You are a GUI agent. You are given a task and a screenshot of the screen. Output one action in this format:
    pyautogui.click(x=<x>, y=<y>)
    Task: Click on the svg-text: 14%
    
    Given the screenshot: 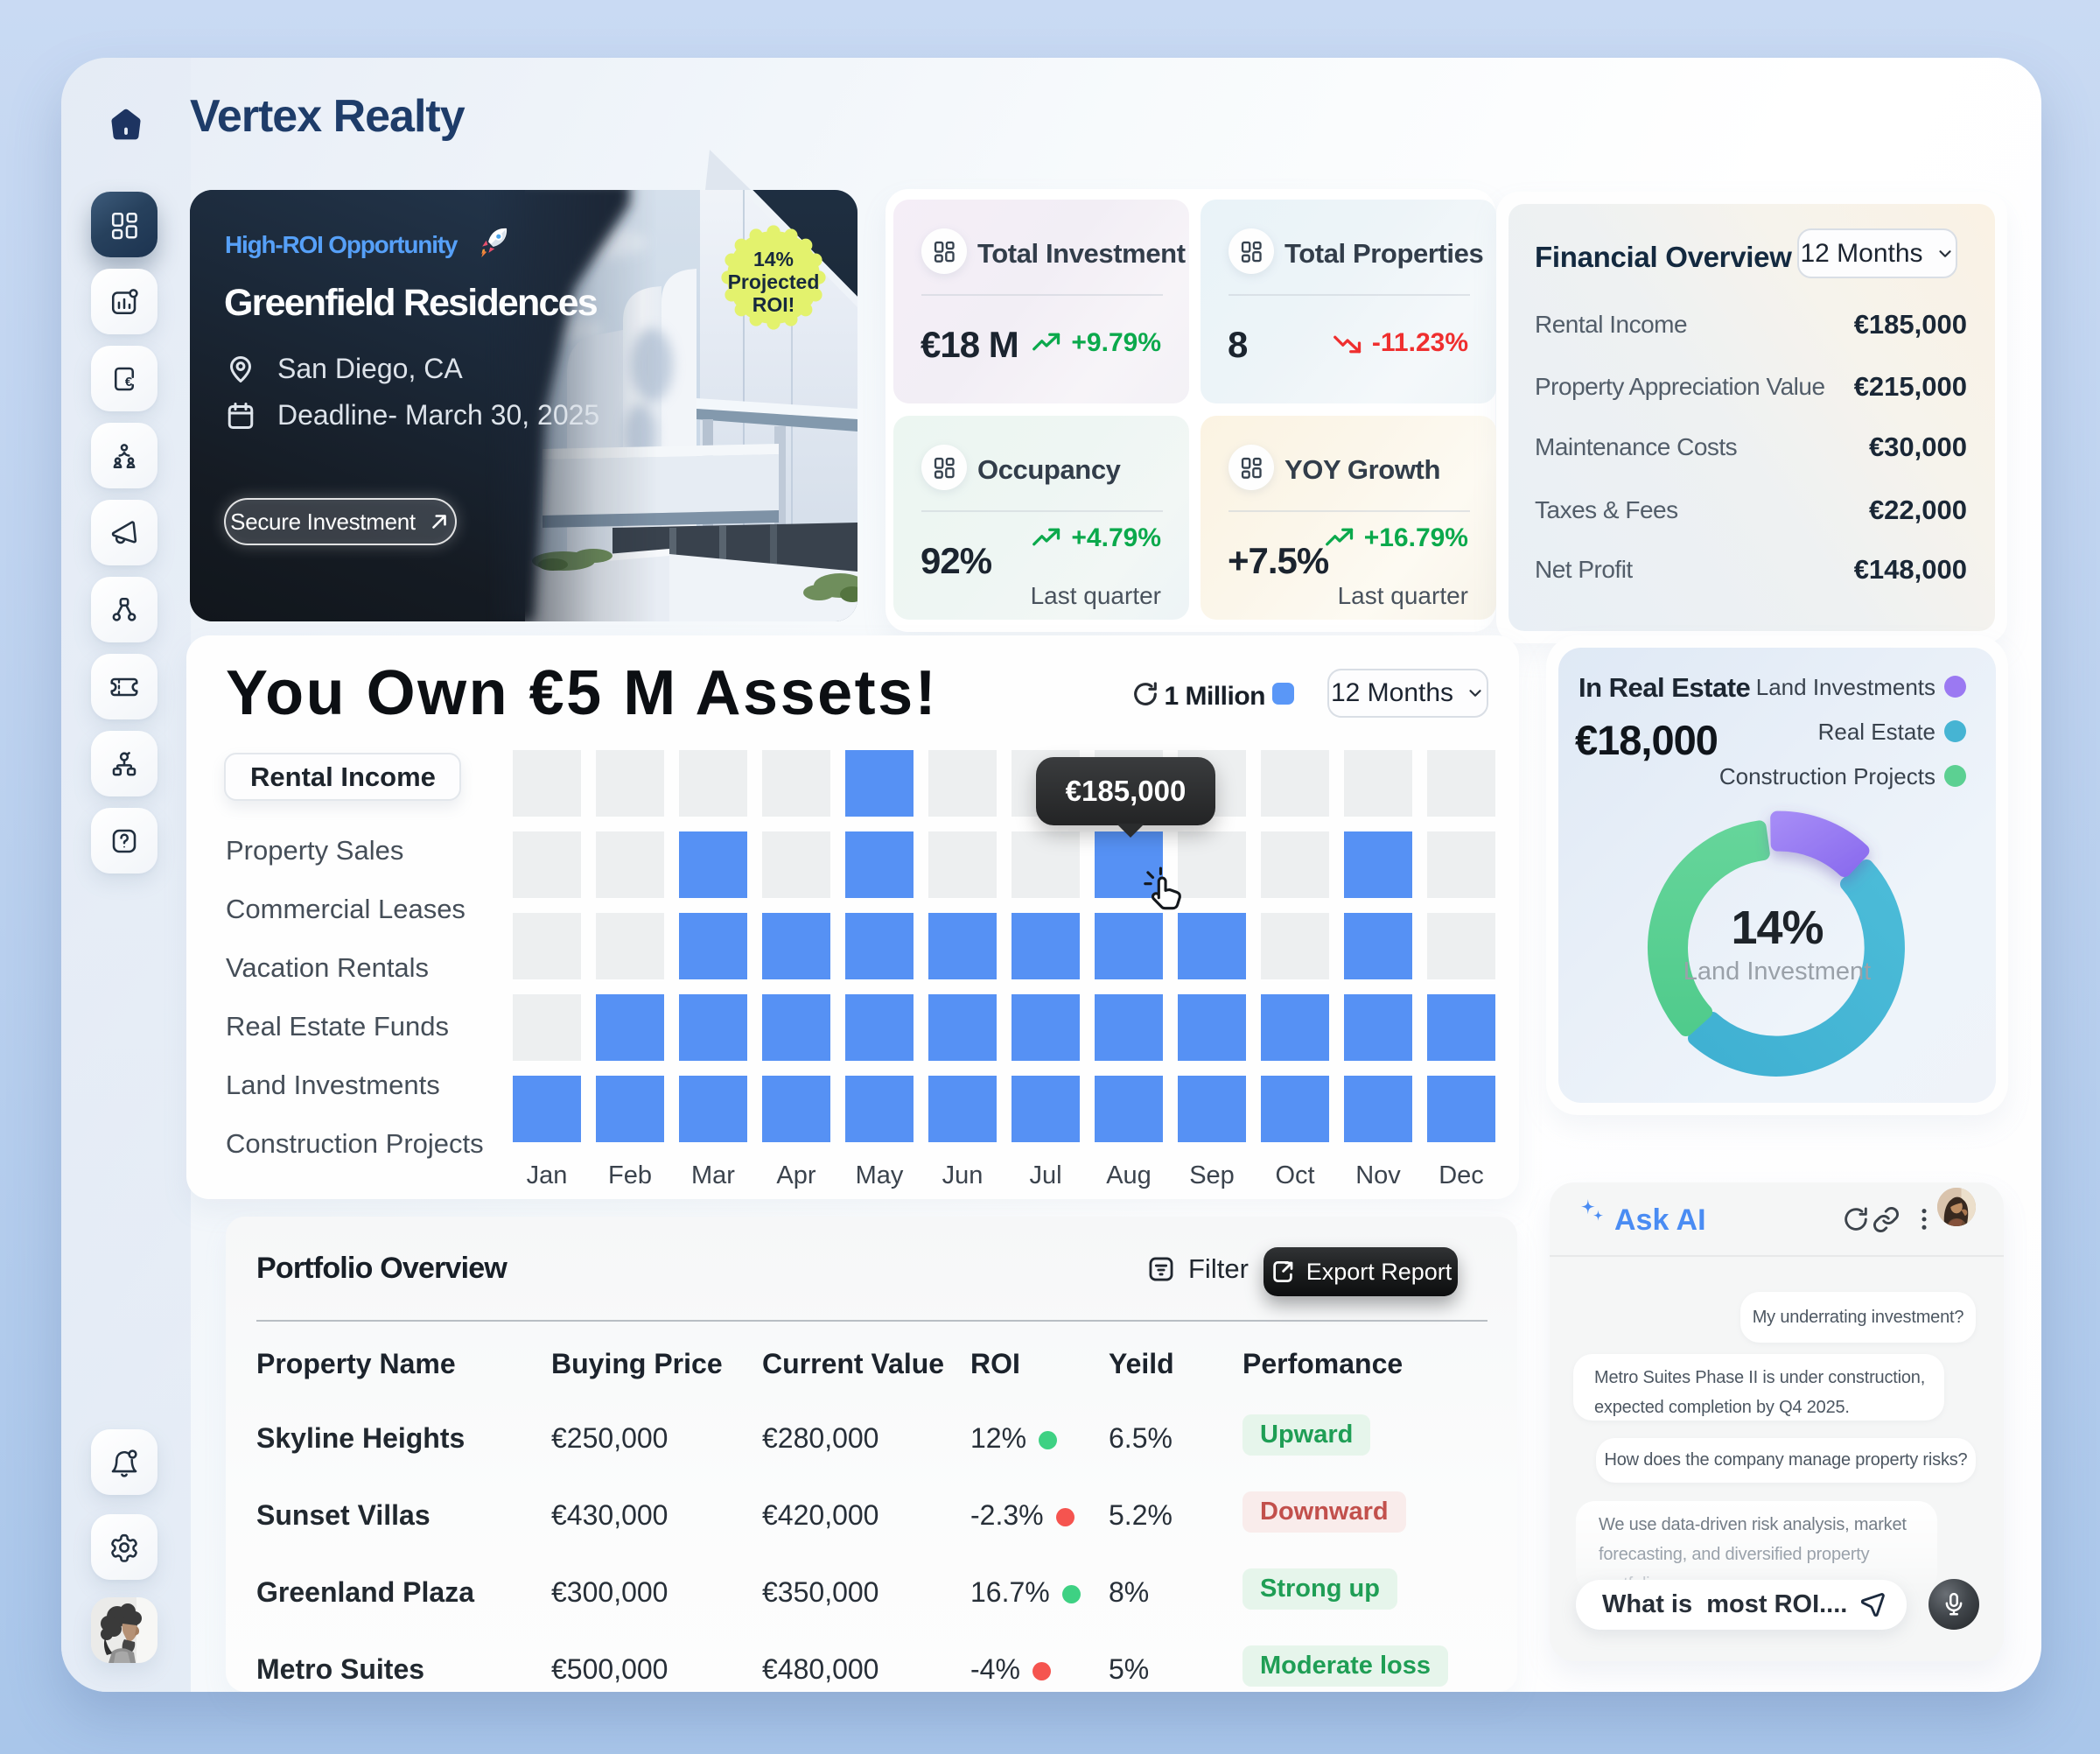 What is the action you would take?
    pyautogui.click(x=773, y=259)
    